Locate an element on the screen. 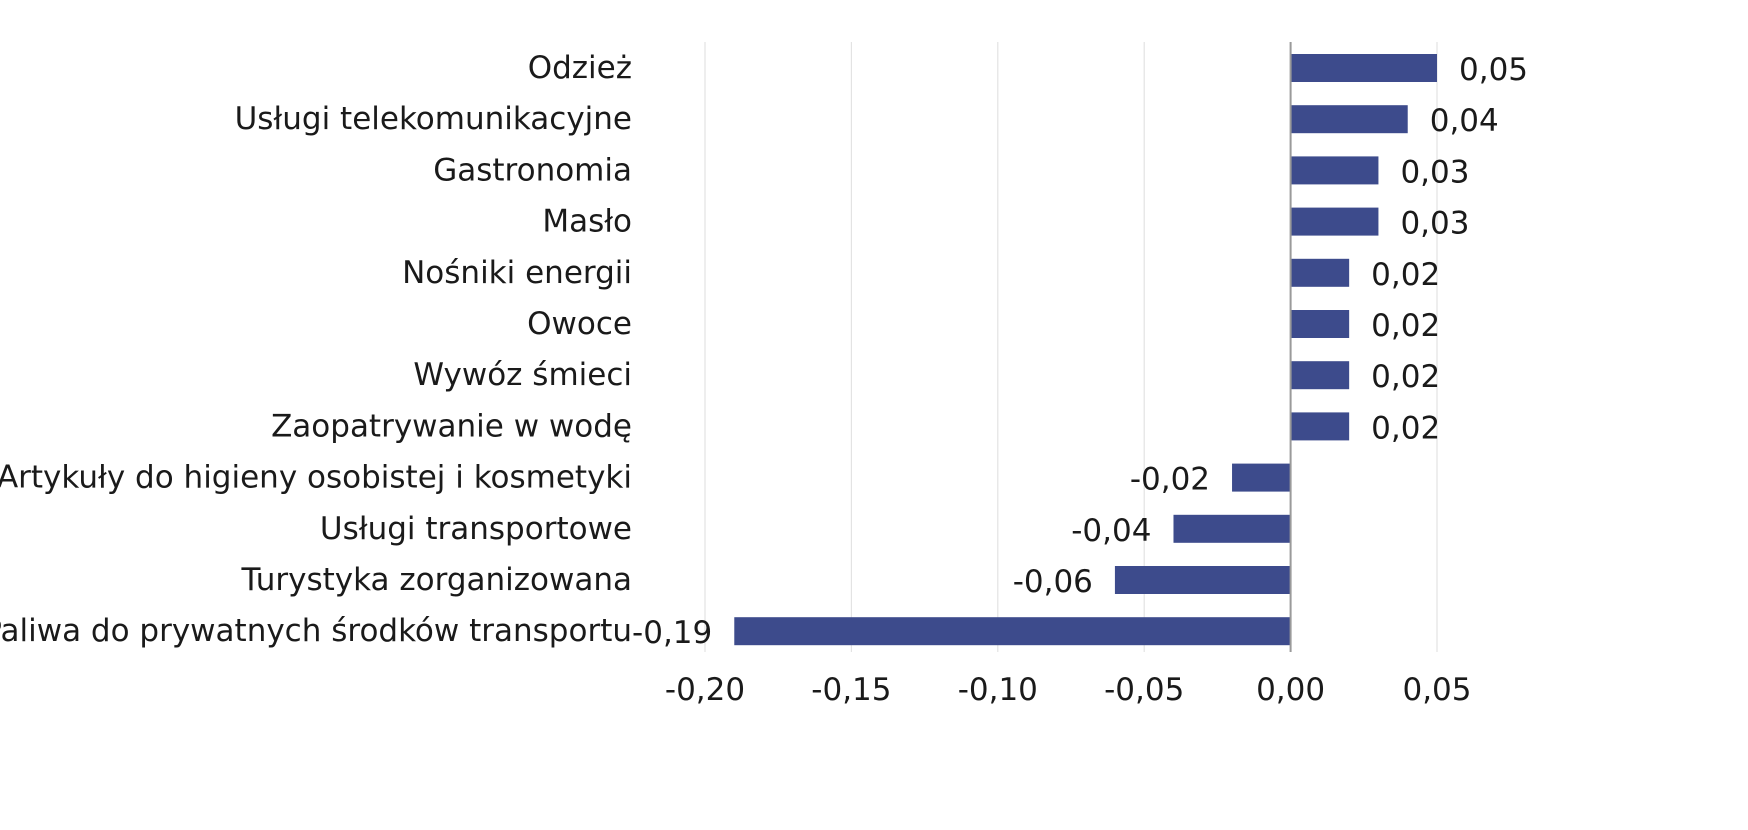  x-tick-label: -0,10 is located at coordinates (998, 690).